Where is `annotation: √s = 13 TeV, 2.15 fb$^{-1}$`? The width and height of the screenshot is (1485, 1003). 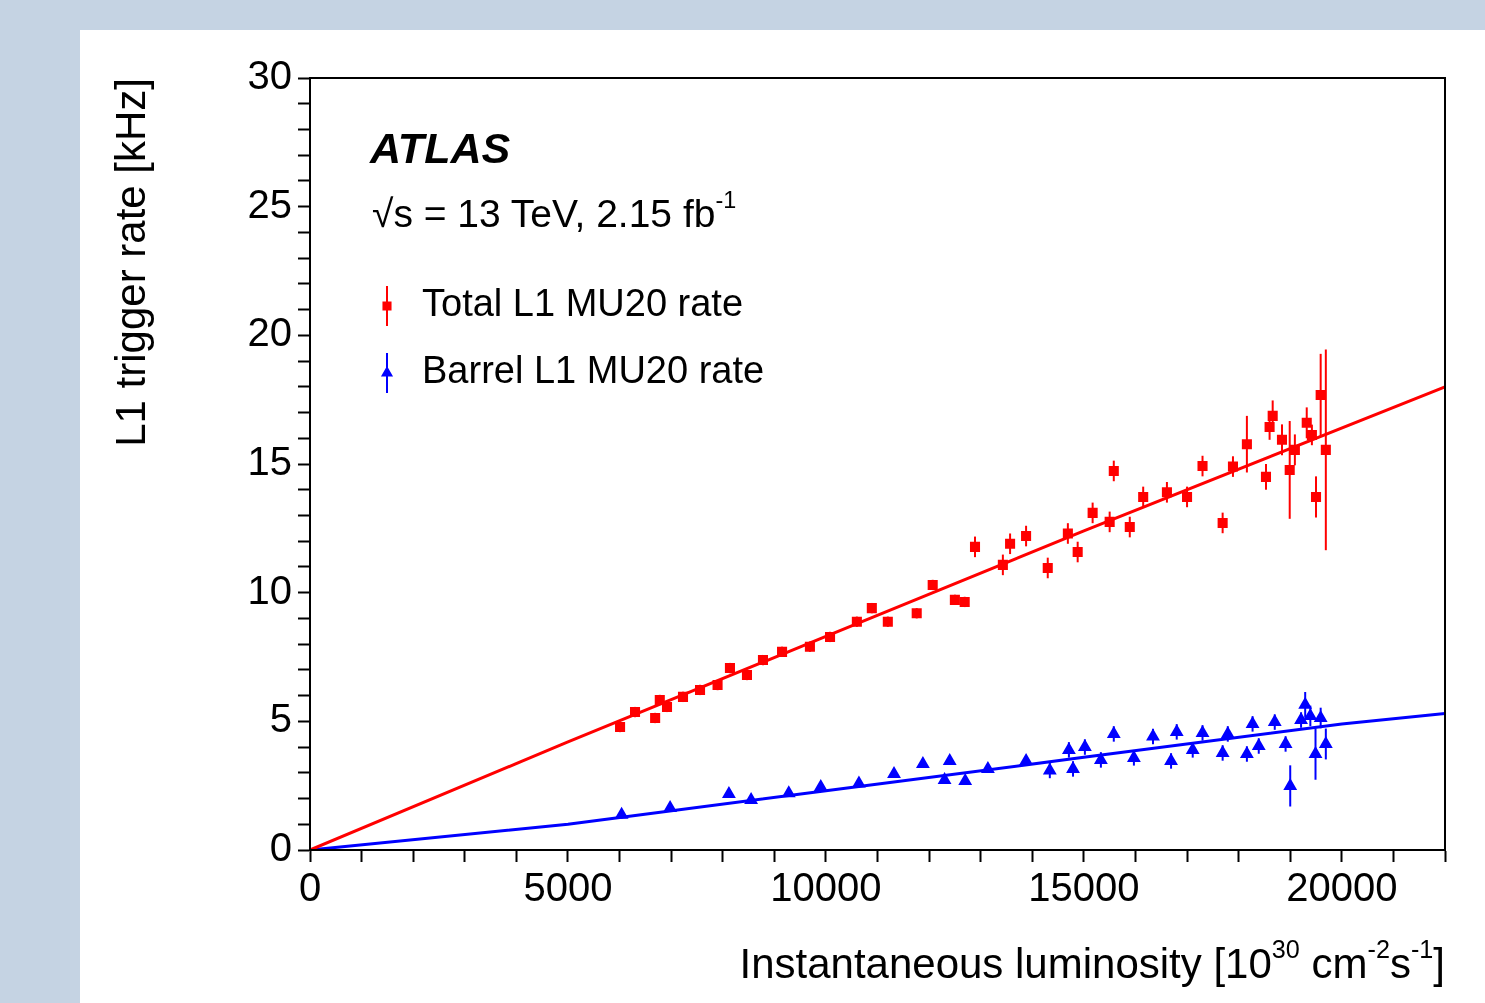 annotation: √s = 13 TeV, 2.15 fb$^{-1}$ is located at coordinates (554, 211).